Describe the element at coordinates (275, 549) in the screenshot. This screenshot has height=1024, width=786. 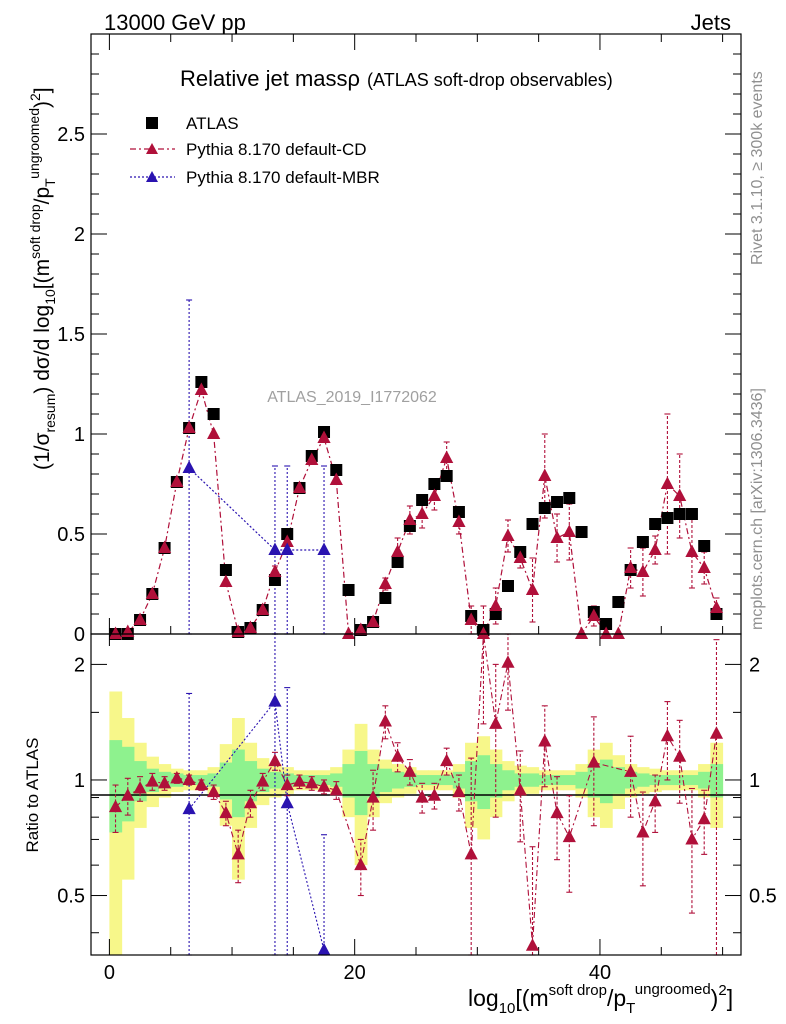
I see `mbr-point` at that location.